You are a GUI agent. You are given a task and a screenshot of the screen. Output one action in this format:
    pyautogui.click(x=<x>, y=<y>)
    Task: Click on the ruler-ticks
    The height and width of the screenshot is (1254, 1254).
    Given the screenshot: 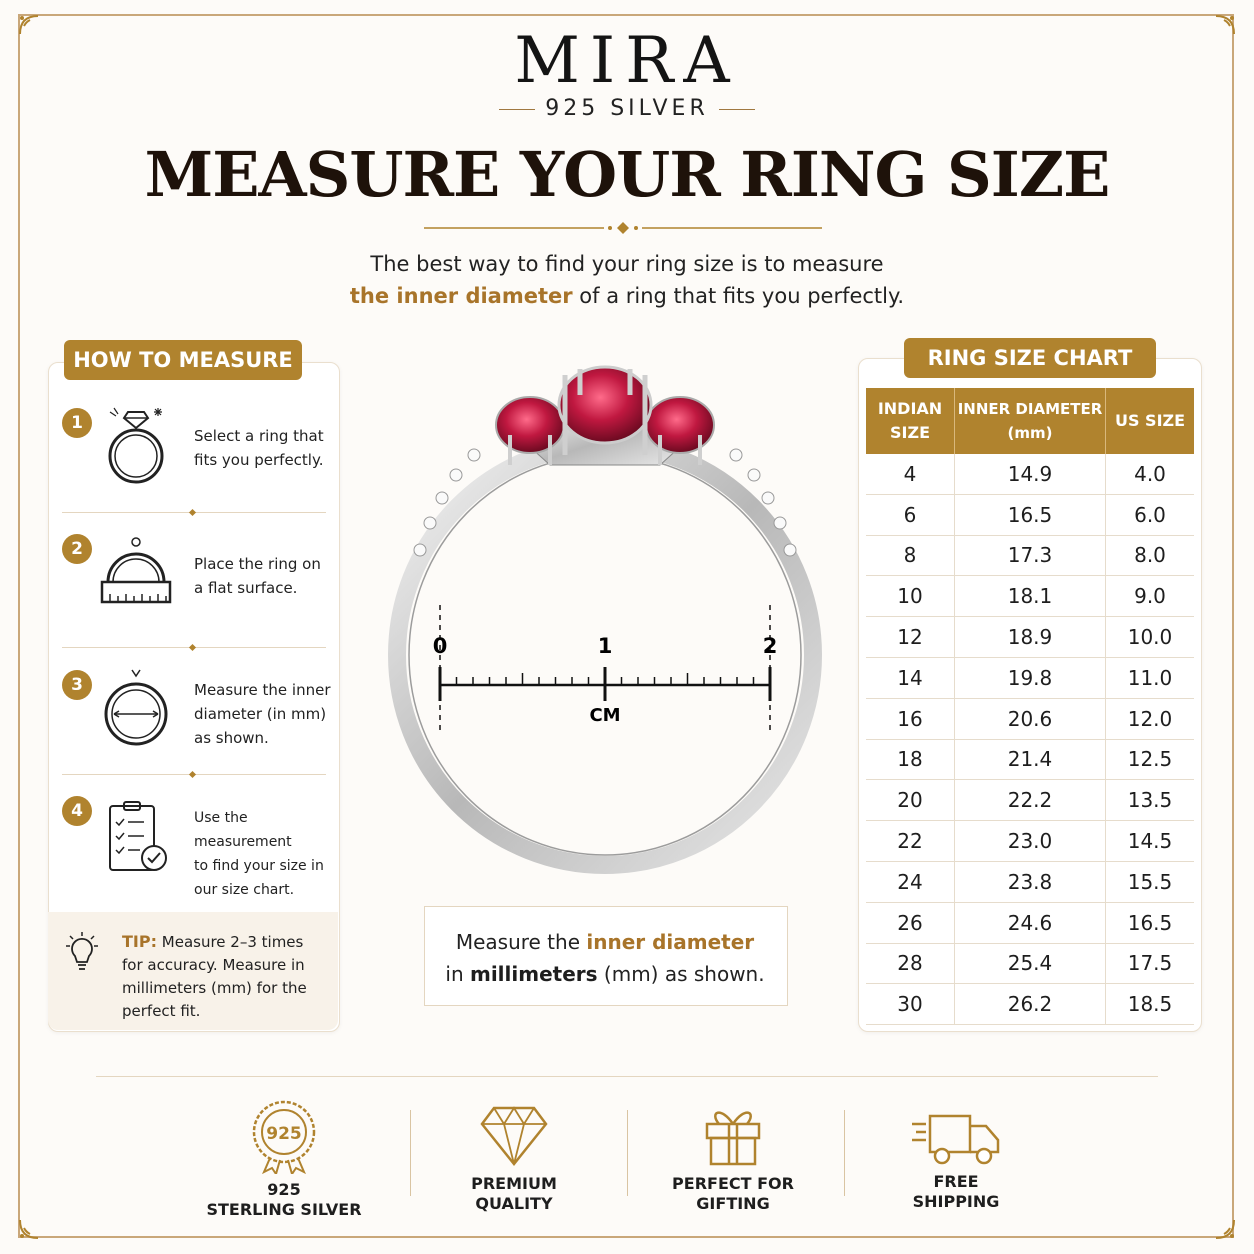 What is the action you would take?
    pyautogui.click(x=605, y=679)
    